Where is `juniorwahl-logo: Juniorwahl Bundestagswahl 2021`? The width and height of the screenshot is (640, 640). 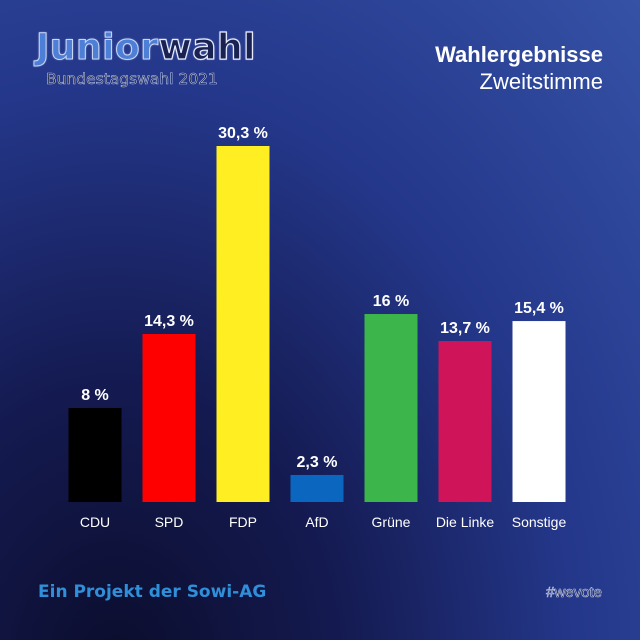 juniorwahl-logo: Juniorwahl Bundestagswahl 2021 is located at coordinates (146, 58).